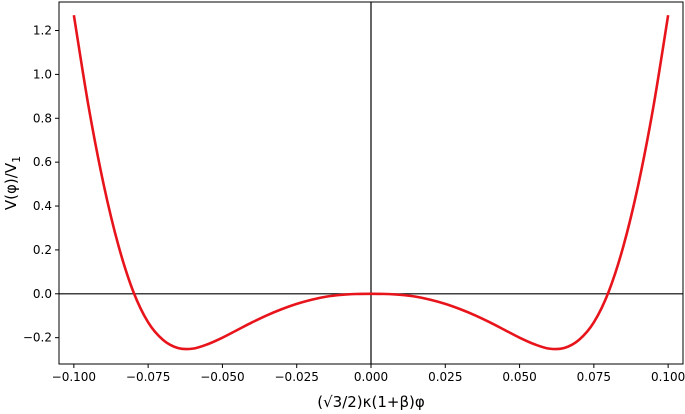  Describe the element at coordinates (445, 377) in the screenshot. I see `x-tick-label: 0.025` at that location.